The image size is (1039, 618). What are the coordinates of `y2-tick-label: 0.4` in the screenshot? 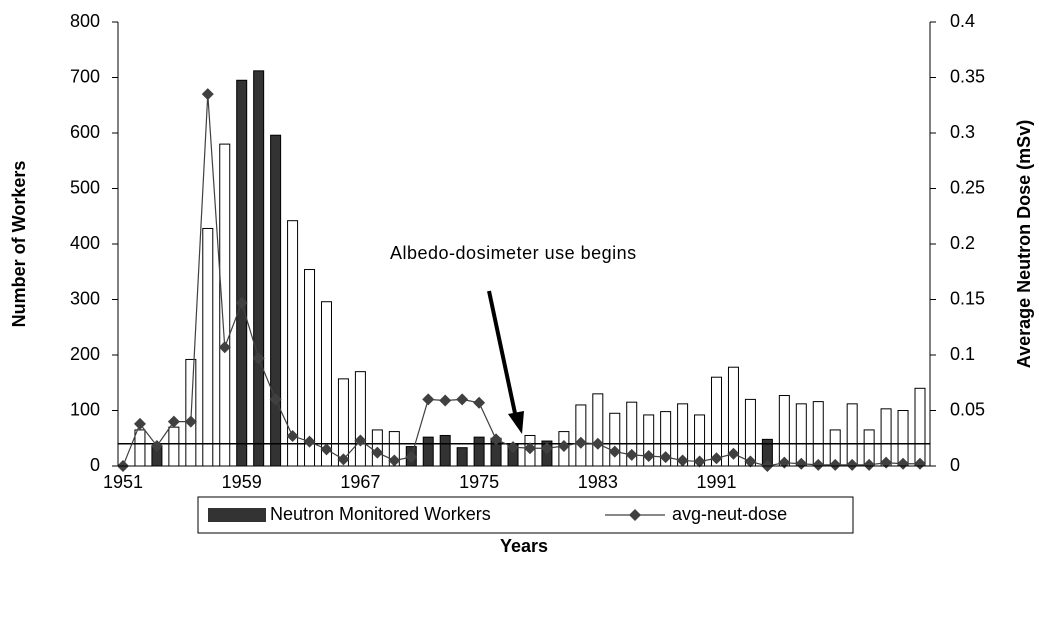 It's located at (962, 21).